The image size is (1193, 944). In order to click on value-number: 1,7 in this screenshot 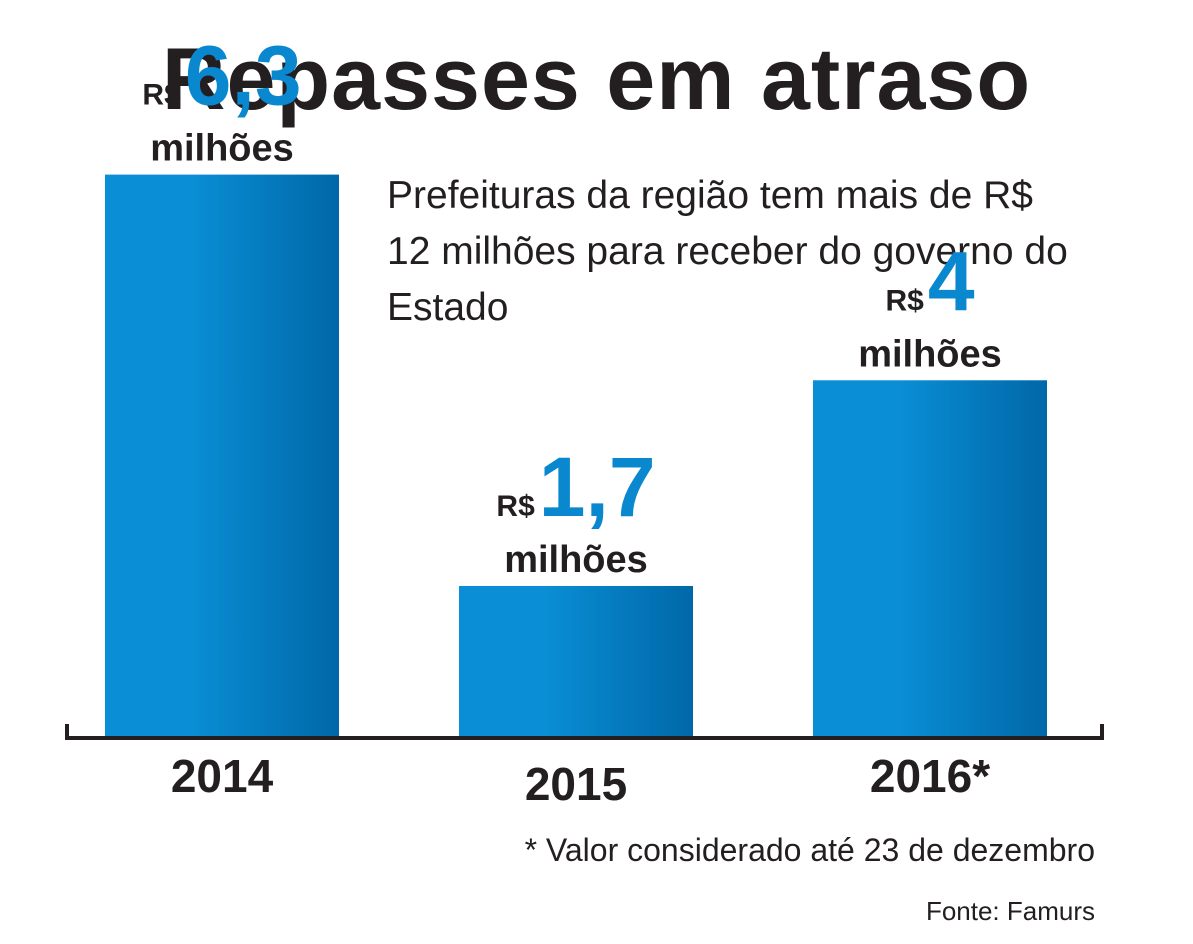, I will do `click(597, 487)`.